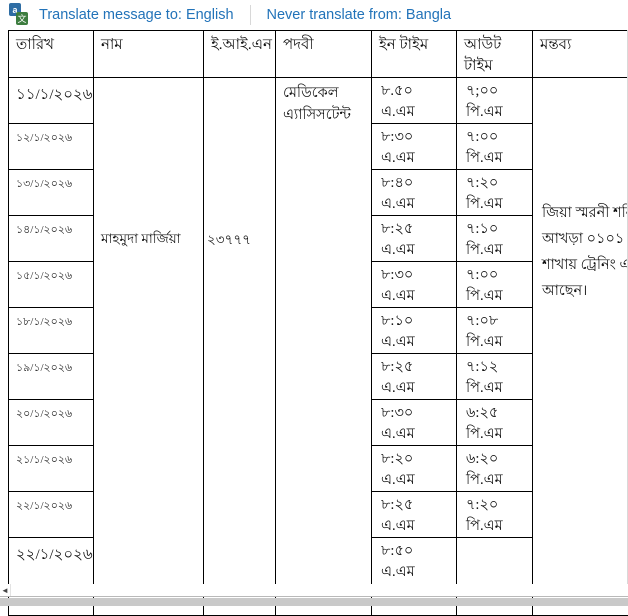  Describe the element at coordinates (359, 15) in the screenshot. I see `never-translate-link: Never translate from: Bangla` at that location.